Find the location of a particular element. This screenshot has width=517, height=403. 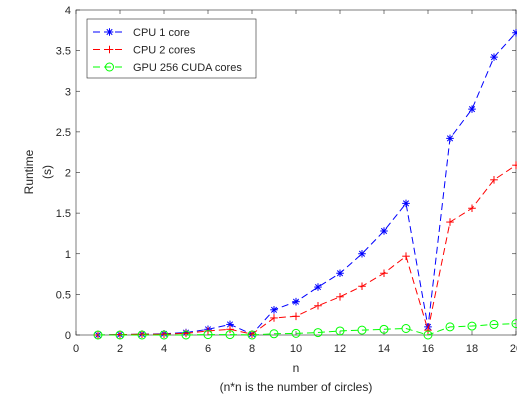

x-tick-label: 8 is located at coordinates (252, 349).